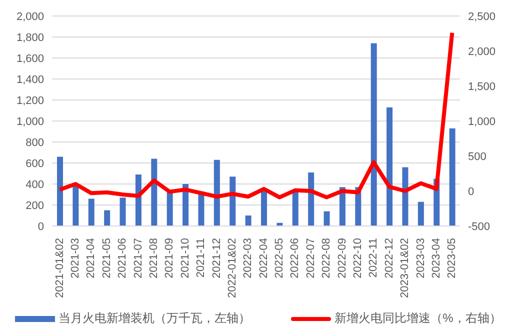 The height and width of the screenshot is (336, 508). What do you see at coordinates (405, 268) in the screenshot?
I see `x-tick-label: 2023-01&02` at bounding box center [405, 268].